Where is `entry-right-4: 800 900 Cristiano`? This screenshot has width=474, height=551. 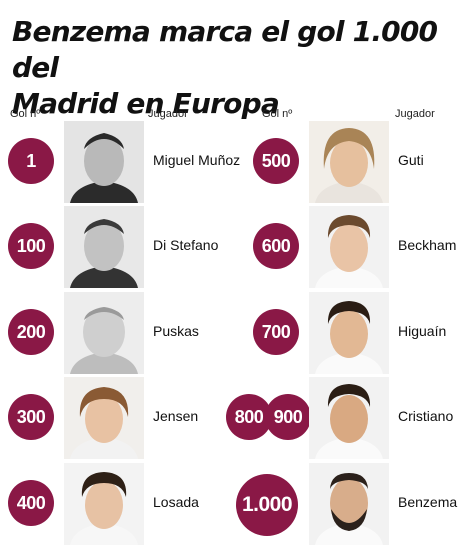
entry-right-4: 800 900 Cristiano is located at coordinates (350, 418).